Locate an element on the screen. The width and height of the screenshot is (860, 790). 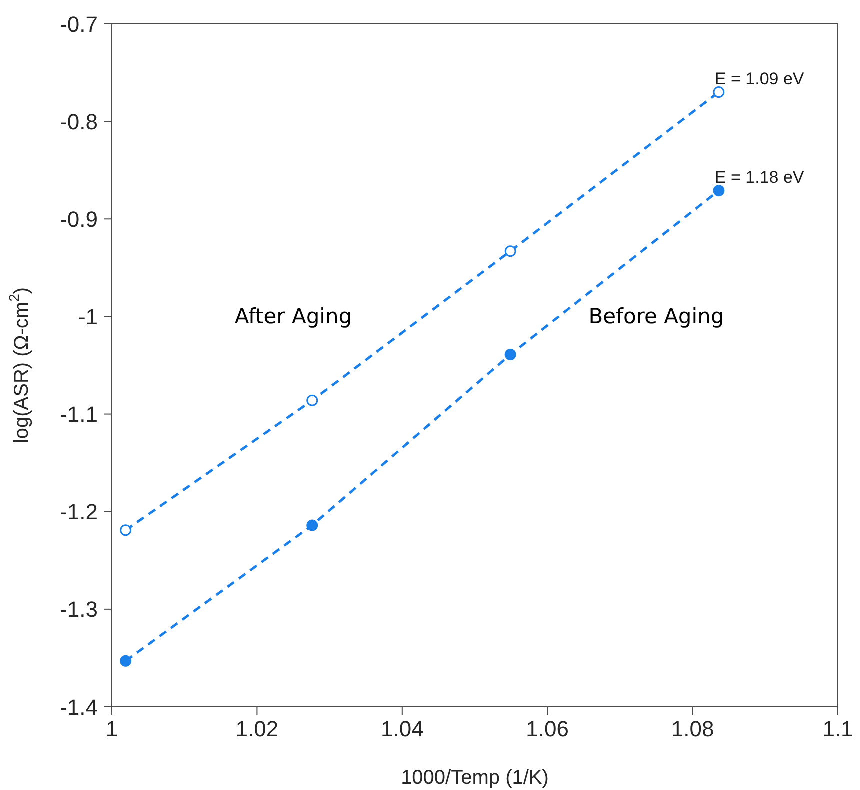
x-axis-title: 1000/Temp (1/K) is located at coordinates (475, 778).